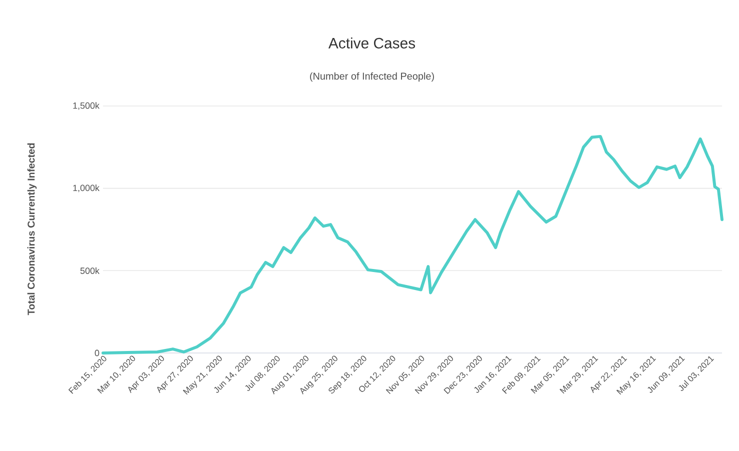  What do you see at coordinates (86, 188) in the screenshot?
I see `y-tick-label: 1,000k` at bounding box center [86, 188].